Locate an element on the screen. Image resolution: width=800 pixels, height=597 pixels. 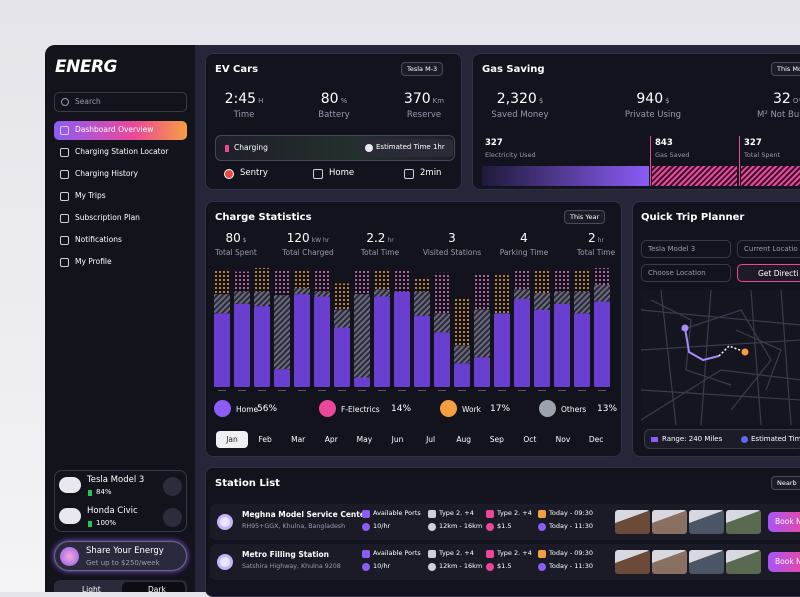
month: Feb is located at coordinates (265, 439).